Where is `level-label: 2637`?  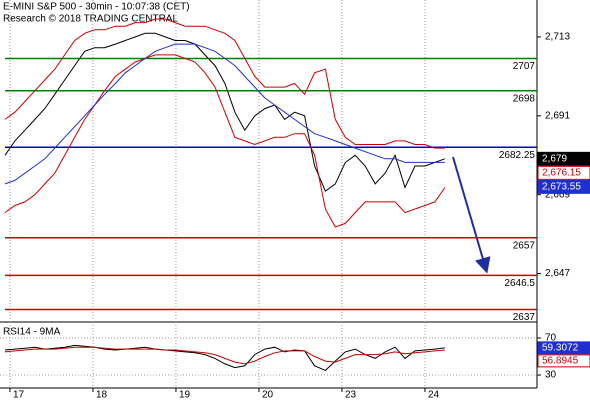 level-label: 2637 is located at coordinates (524, 317).